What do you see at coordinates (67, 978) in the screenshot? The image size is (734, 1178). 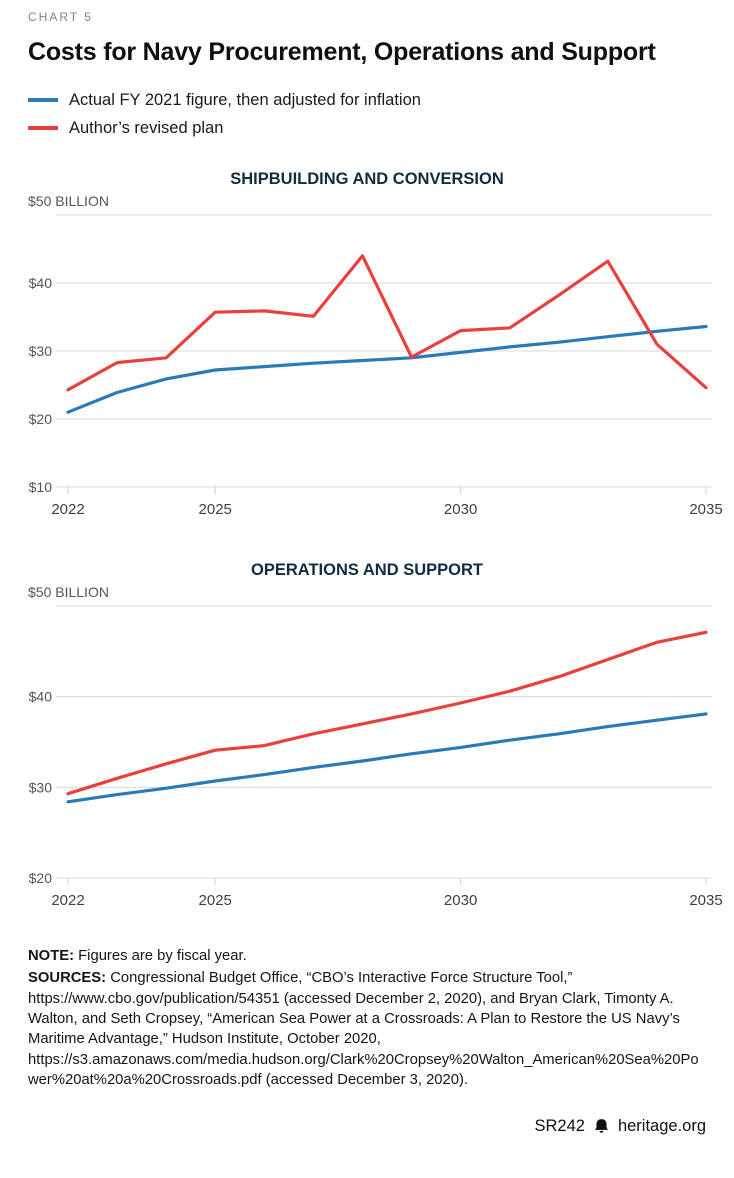 I see `sources-label: SOURCES:` at bounding box center [67, 978].